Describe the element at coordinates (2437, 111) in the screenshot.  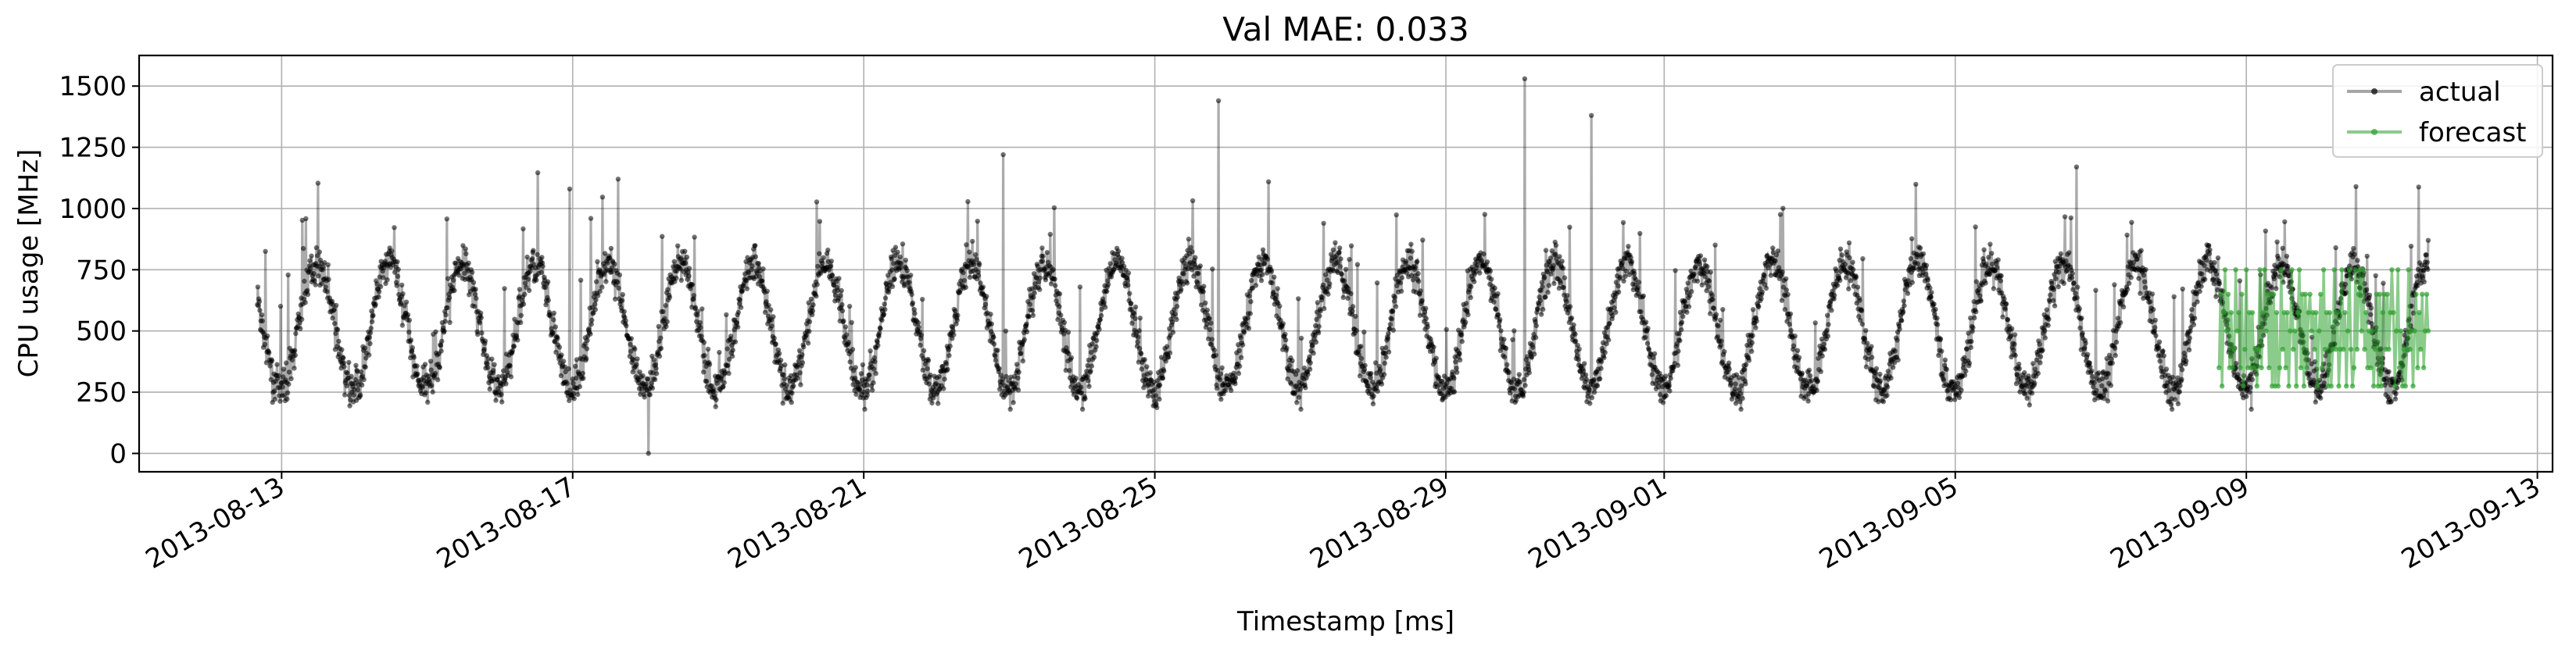
I see `legend-box` at that location.